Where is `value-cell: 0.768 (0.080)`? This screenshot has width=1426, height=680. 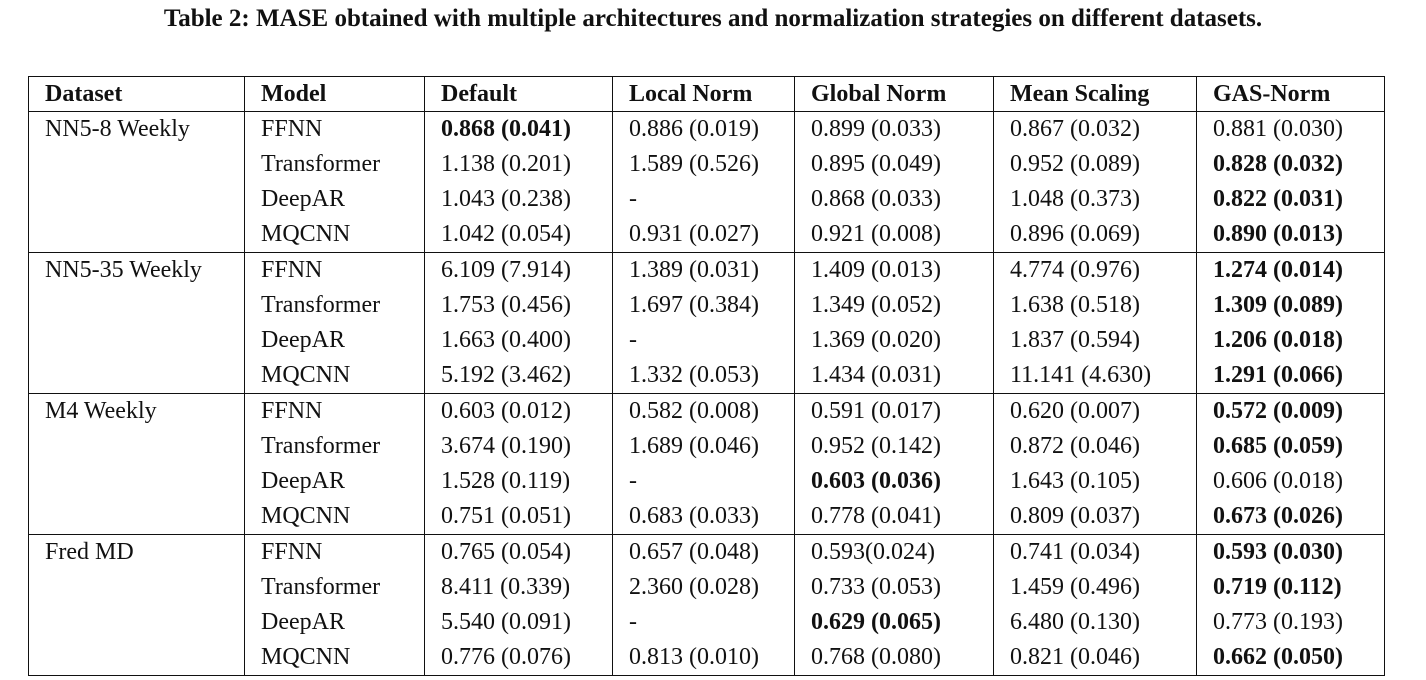
value-cell: 0.768 (0.080) is located at coordinates (894, 658).